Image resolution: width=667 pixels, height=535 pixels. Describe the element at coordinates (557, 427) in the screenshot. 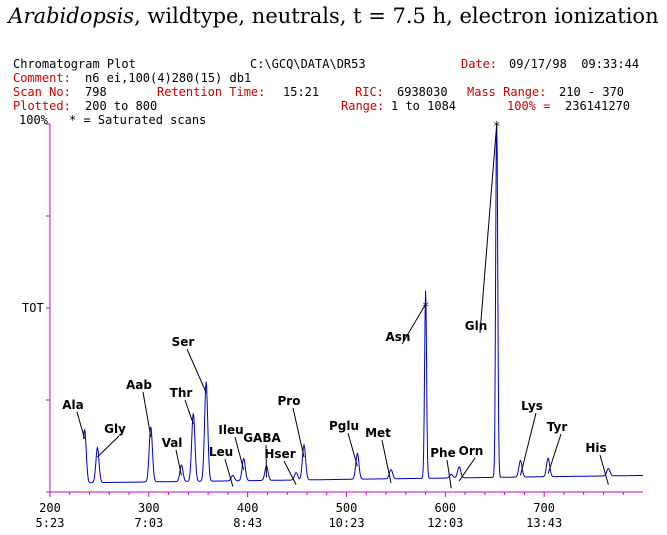

I see `peak-label: Tyr` at that location.